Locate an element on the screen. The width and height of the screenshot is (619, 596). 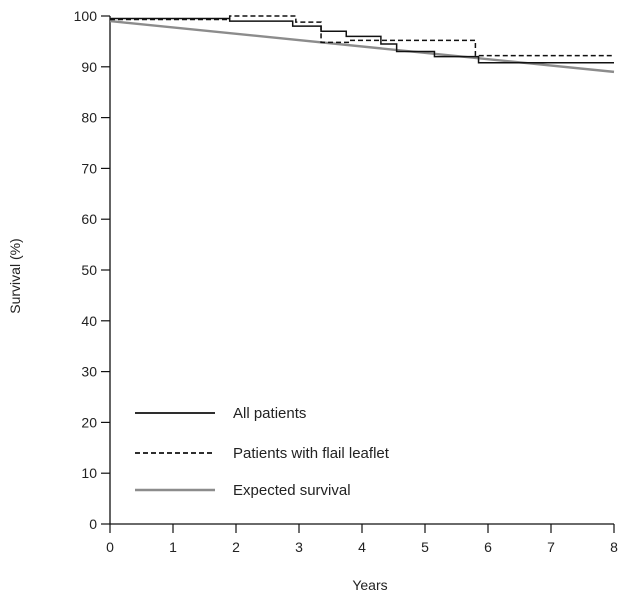
legend-label: All patients is located at coordinates (269, 413).